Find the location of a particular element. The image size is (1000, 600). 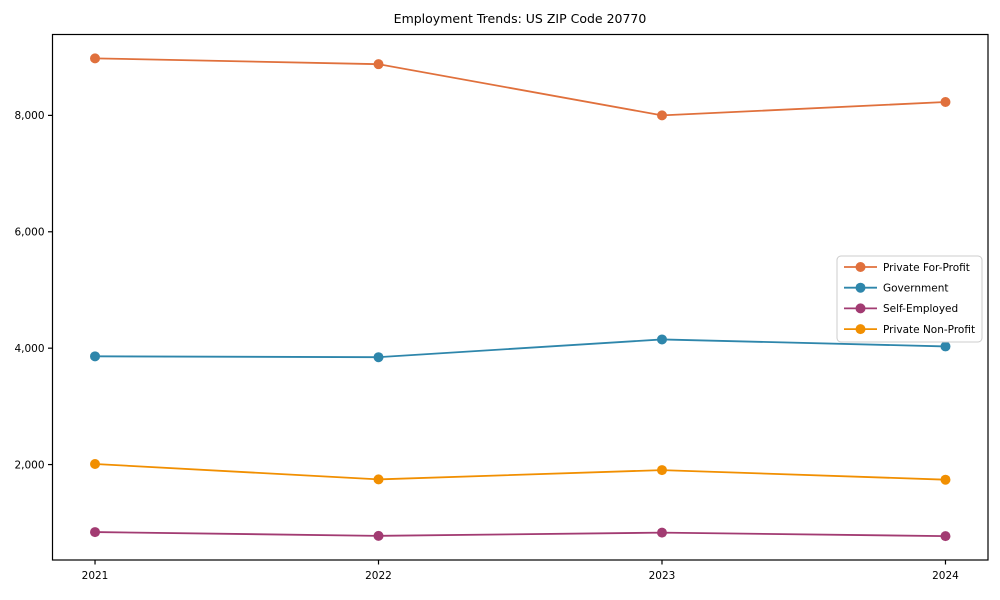

series-line-government is located at coordinates (520, 348).